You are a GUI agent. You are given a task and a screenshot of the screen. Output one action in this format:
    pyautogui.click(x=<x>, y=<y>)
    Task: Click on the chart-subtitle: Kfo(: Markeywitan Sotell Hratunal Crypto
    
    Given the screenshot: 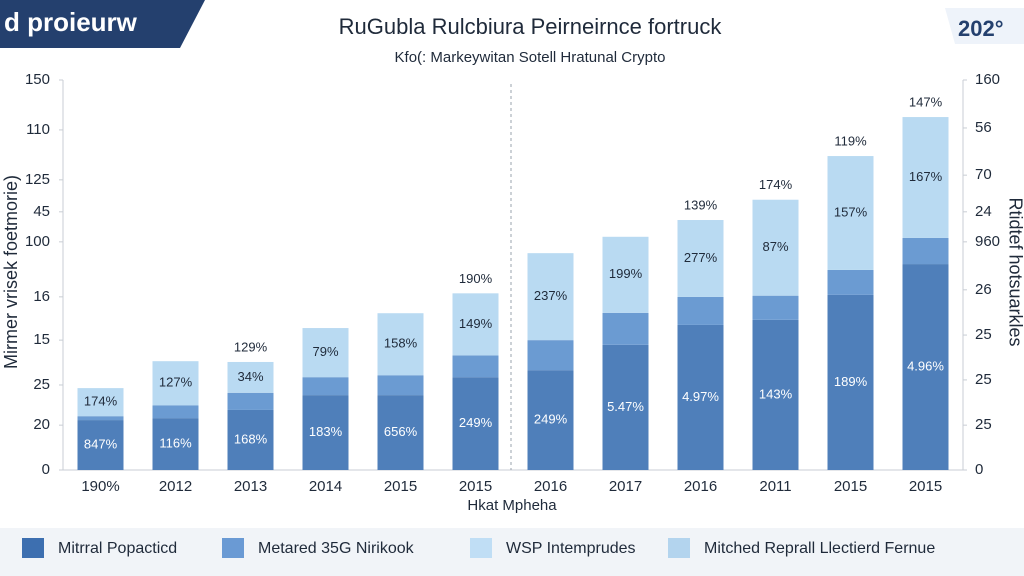 What is the action you would take?
    pyautogui.click(x=530, y=57)
    